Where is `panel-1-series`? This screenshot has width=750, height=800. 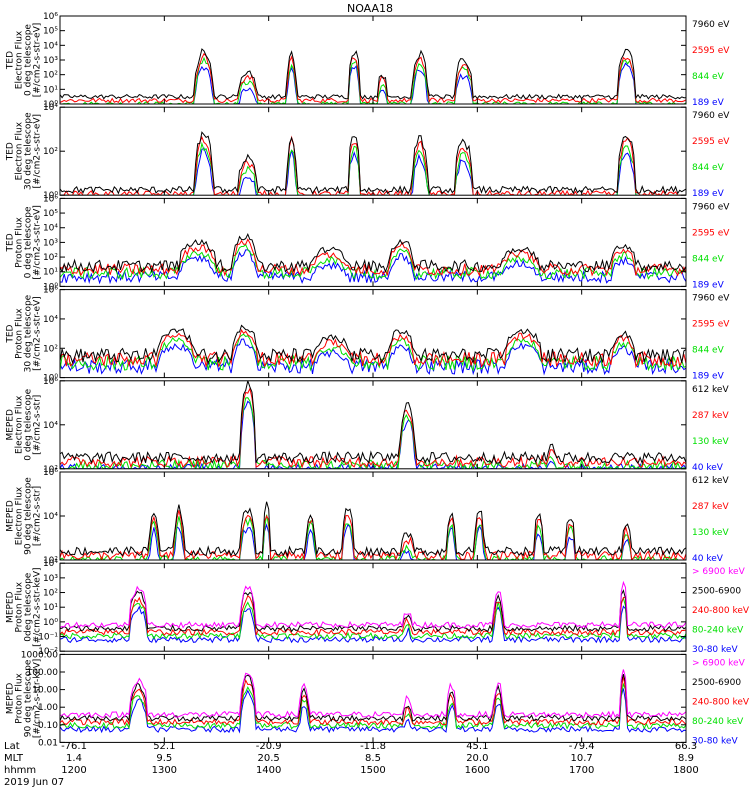
panel-1-series is located at coordinates (373, 76).